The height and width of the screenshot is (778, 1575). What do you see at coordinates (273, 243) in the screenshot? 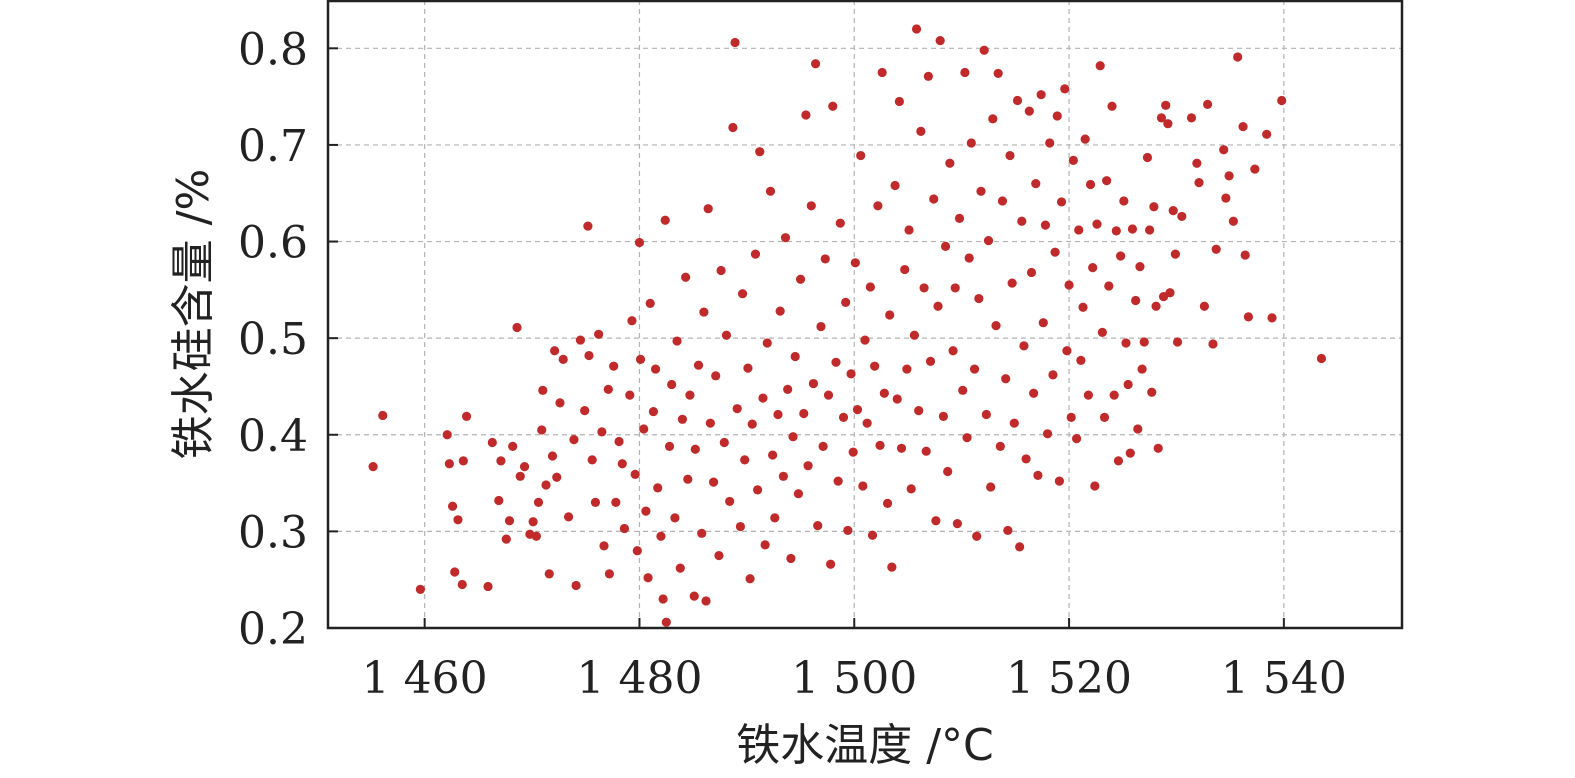
I see `y-tick-label: 0.6` at bounding box center [273, 243].